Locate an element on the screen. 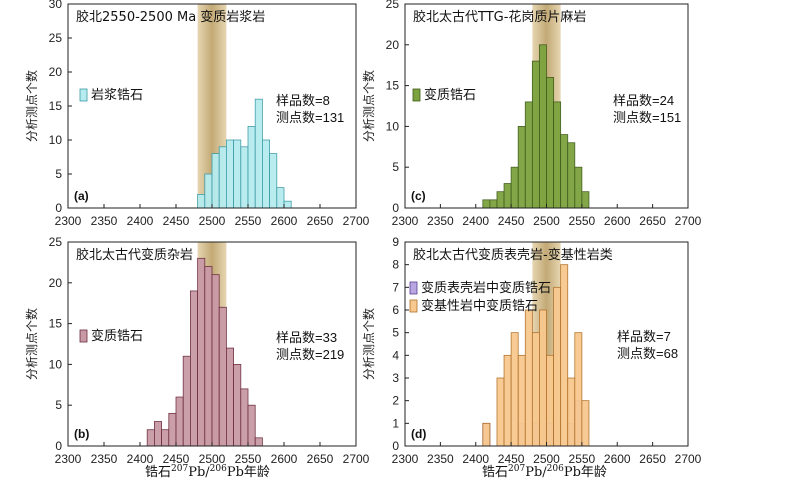 This screenshot has height=480, width=800. x-tick-label: 2650 is located at coordinates (652, 221).